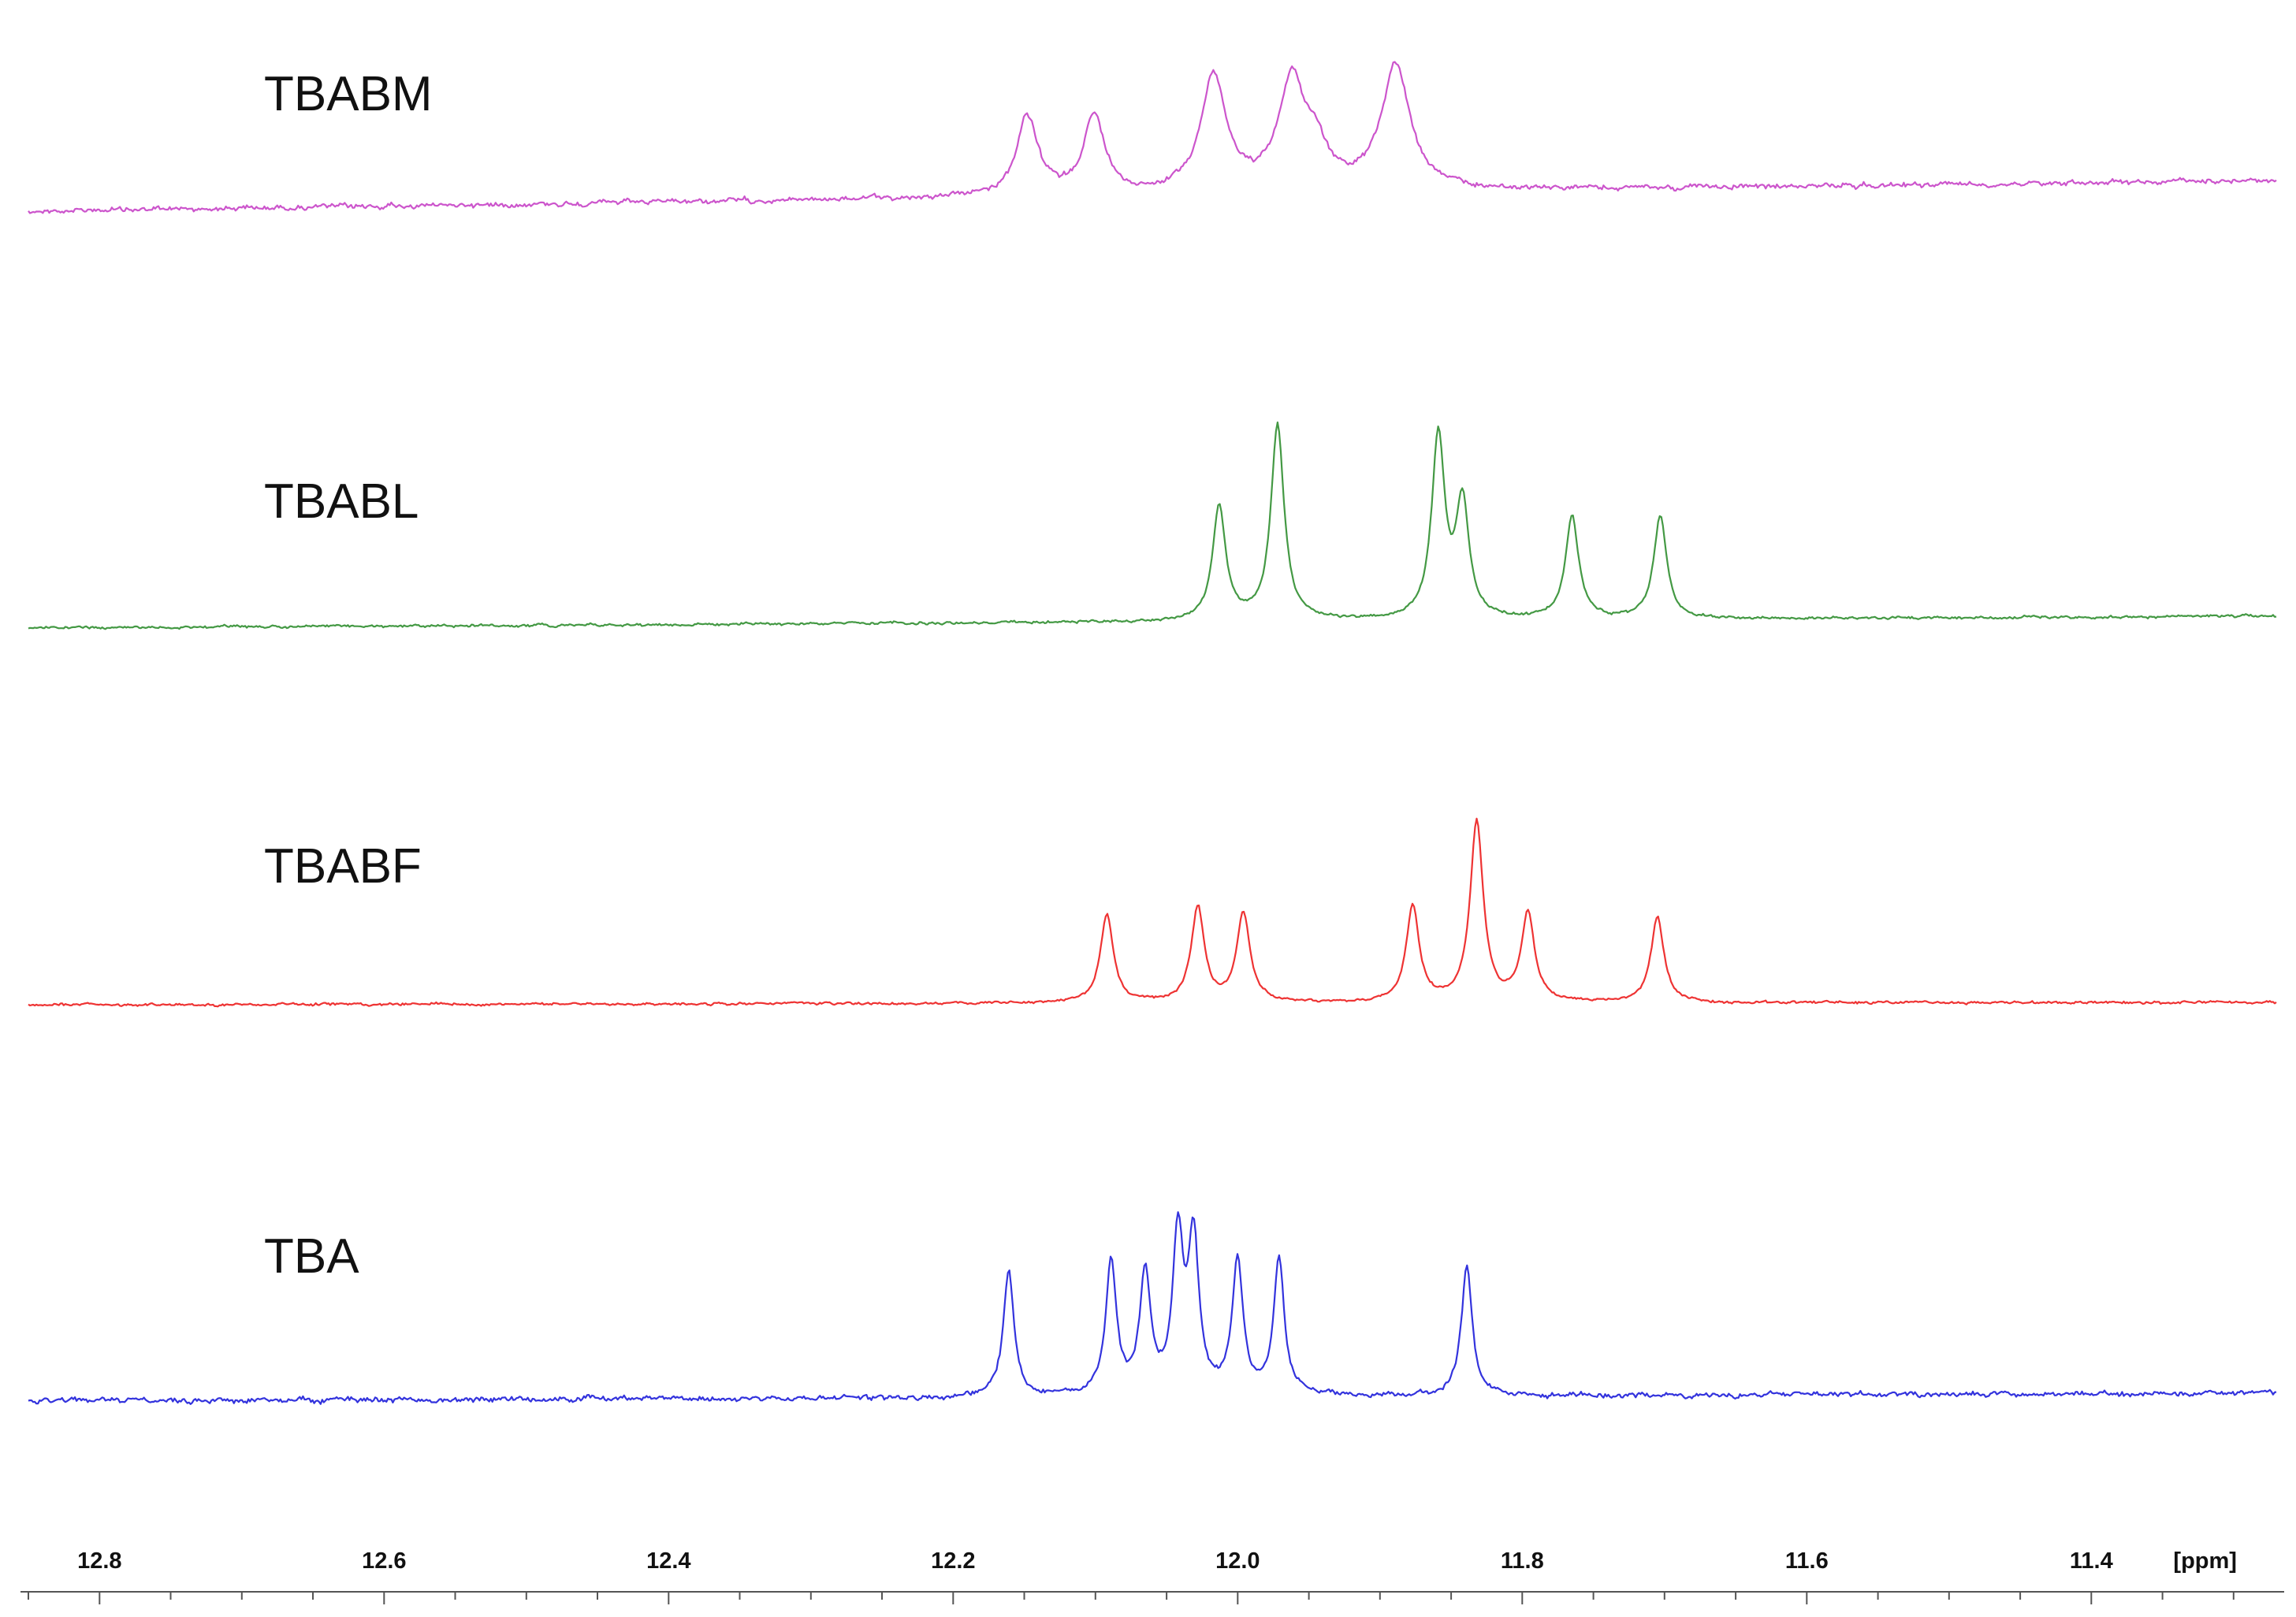 Image resolution: width=2296 pixels, height=1617 pixels. What do you see at coordinates (1152, 137) in the screenshot?
I see `spectrum-trace-tbabm` at bounding box center [1152, 137].